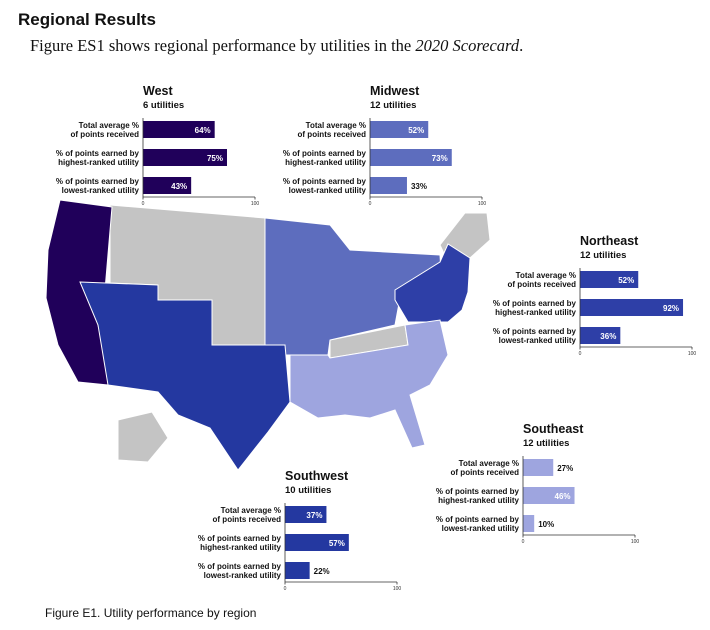  Describe the element at coordinates (553, 429) in the screenshot. I see `region-title: Southeast` at that location.